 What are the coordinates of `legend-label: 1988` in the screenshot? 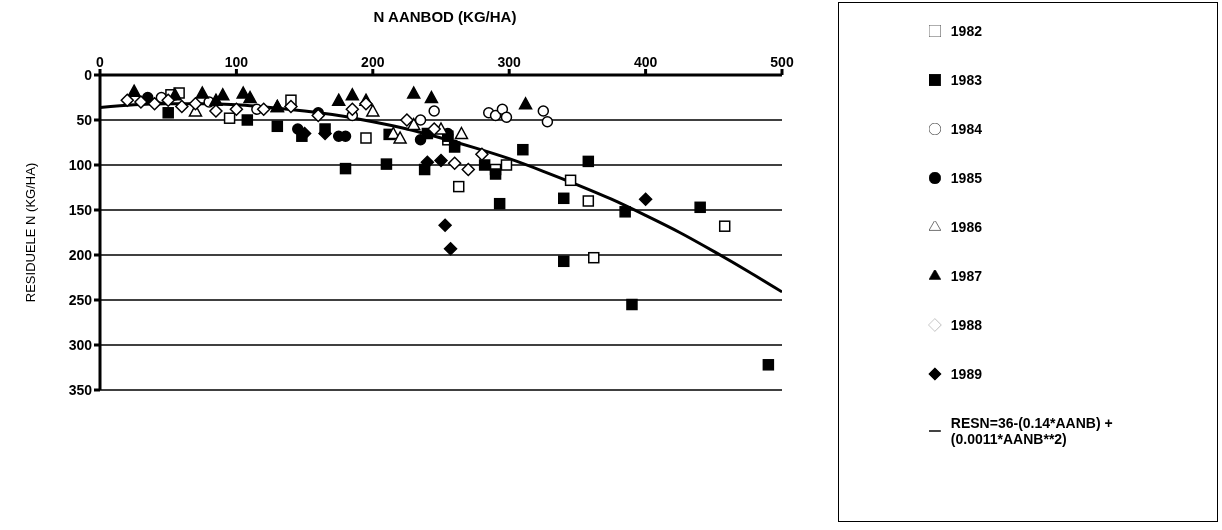 It's located at (966, 325).